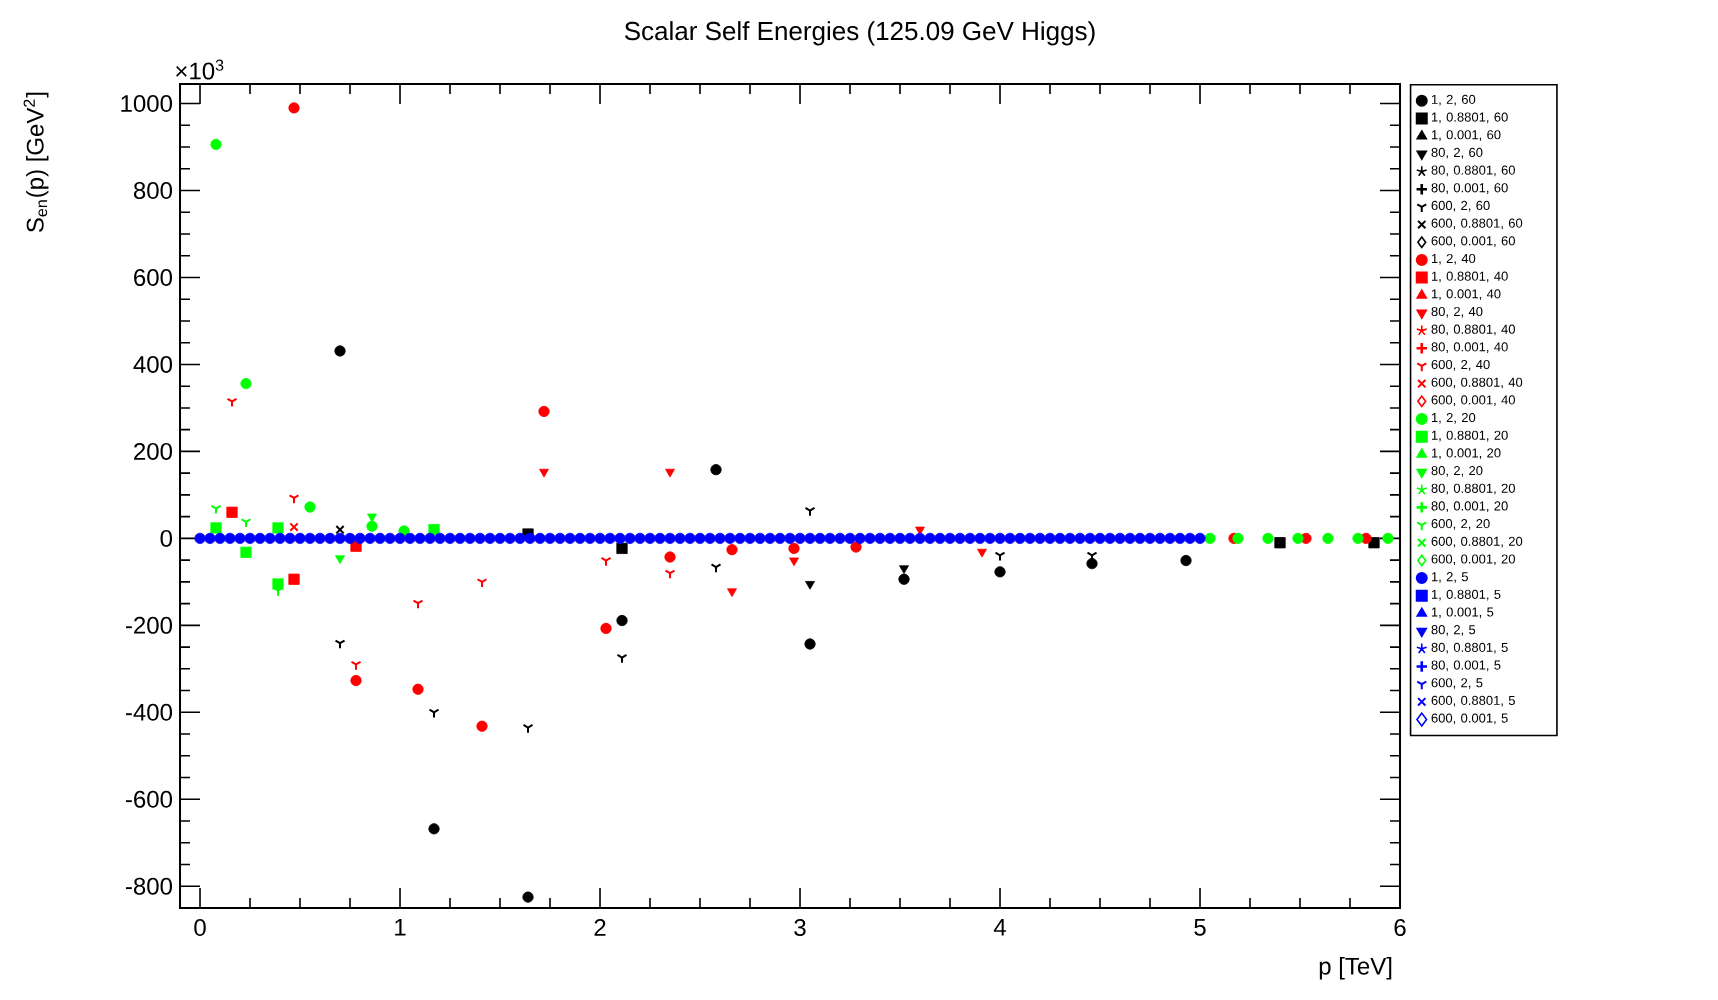  I want to click on x-tick-label: 6, so click(1400, 928).